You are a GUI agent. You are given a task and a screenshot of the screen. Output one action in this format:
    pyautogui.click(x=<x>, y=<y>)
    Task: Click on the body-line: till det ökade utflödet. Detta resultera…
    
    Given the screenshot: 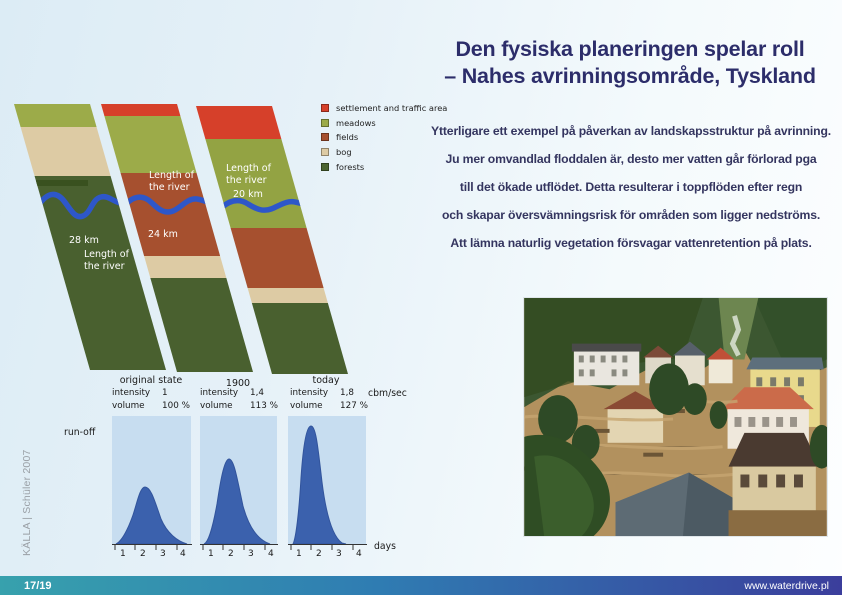 What is the action you would take?
    pyautogui.click(x=631, y=187)
    